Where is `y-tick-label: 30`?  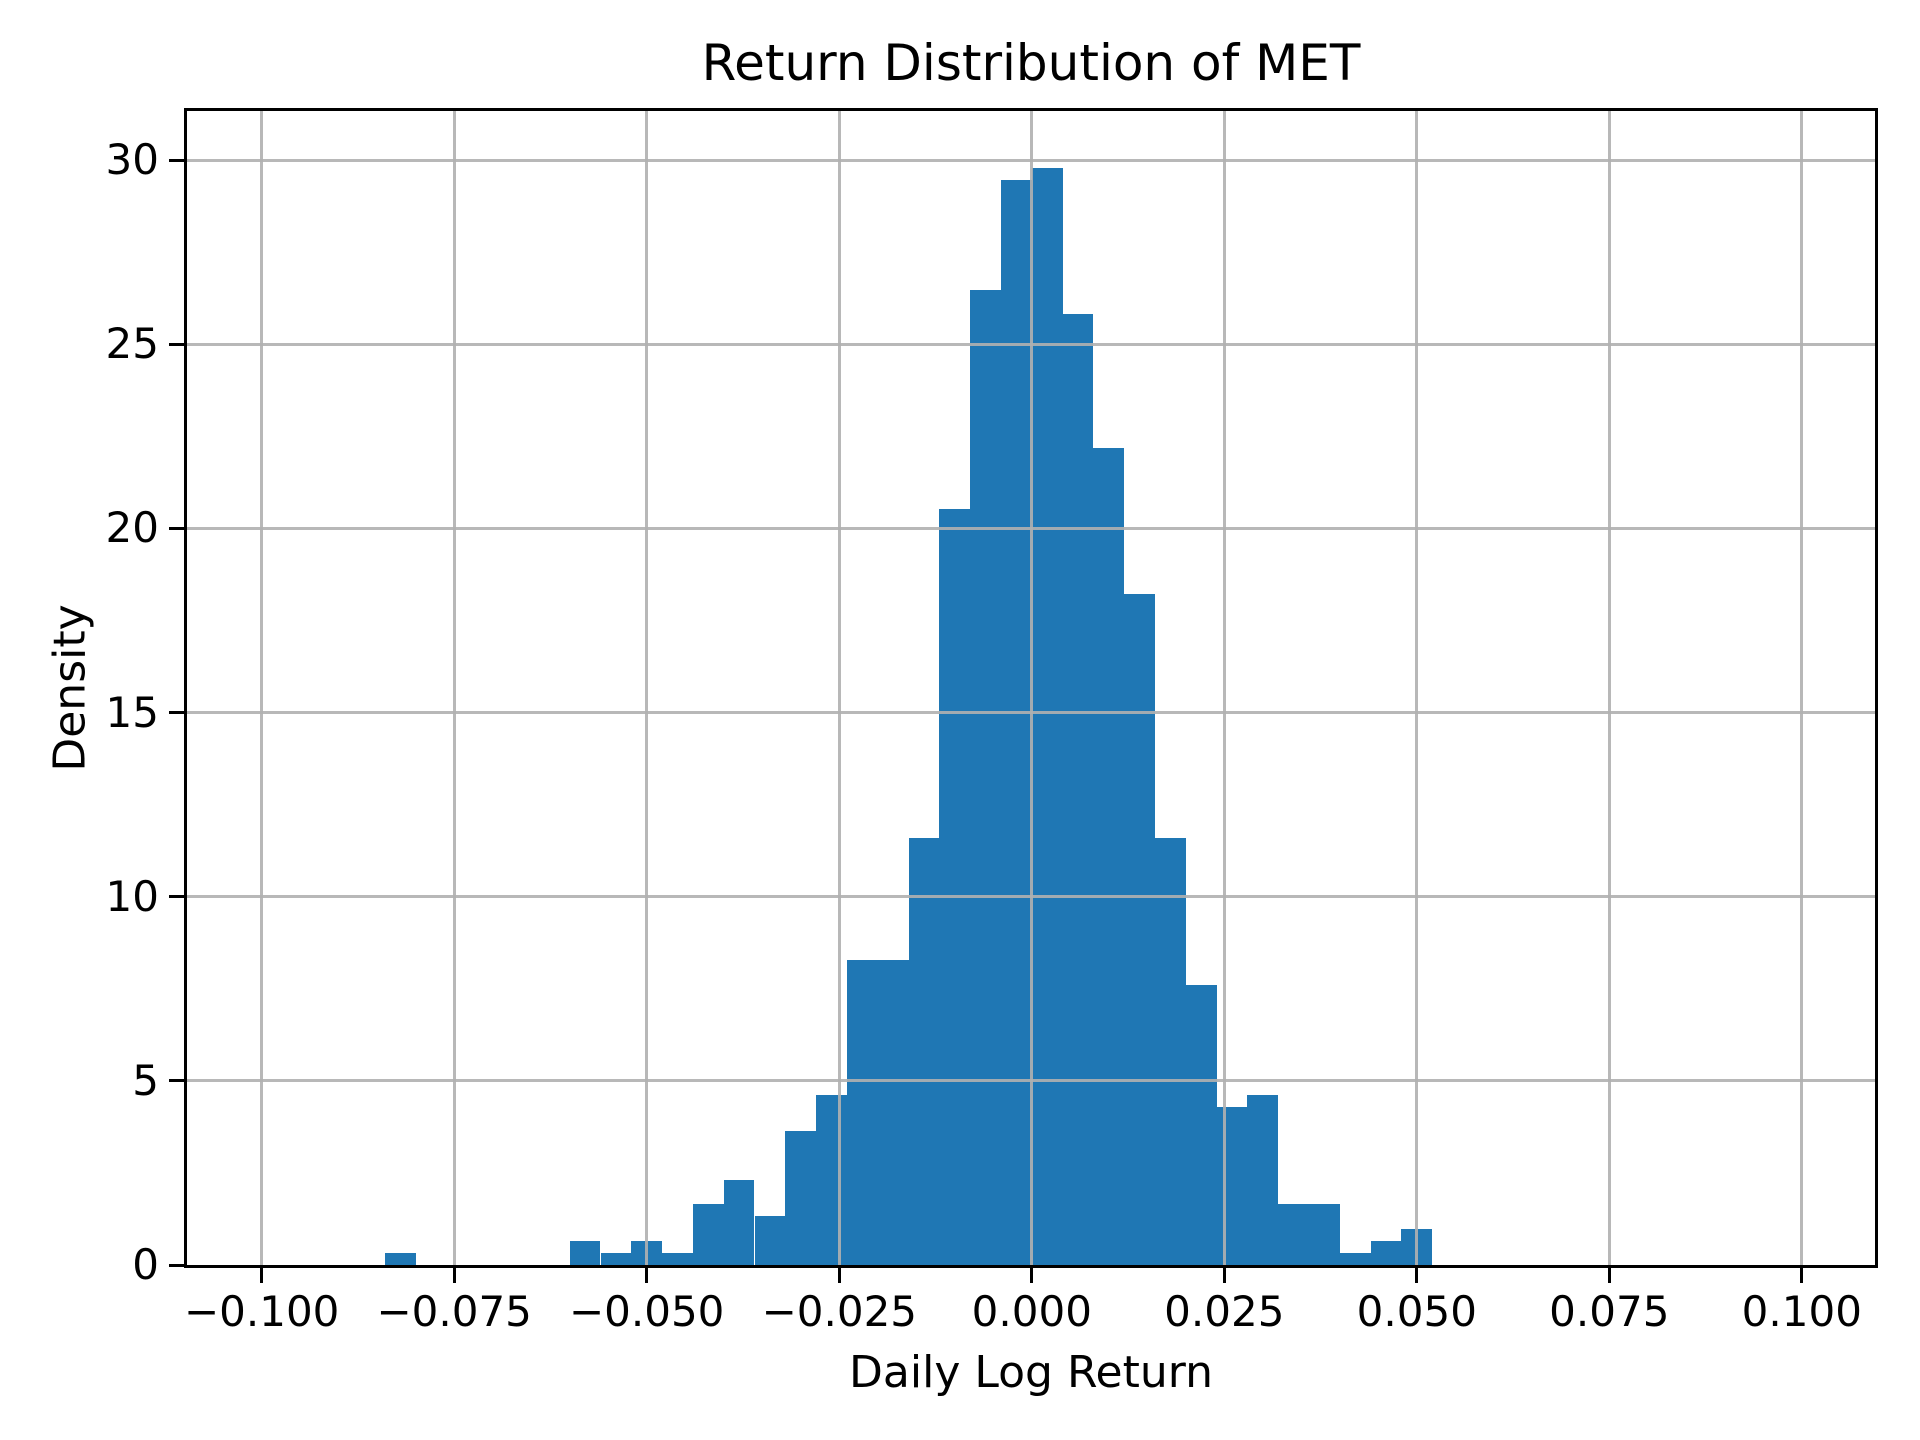
y-tick-label: 30 is located at coordinates (132, 159).